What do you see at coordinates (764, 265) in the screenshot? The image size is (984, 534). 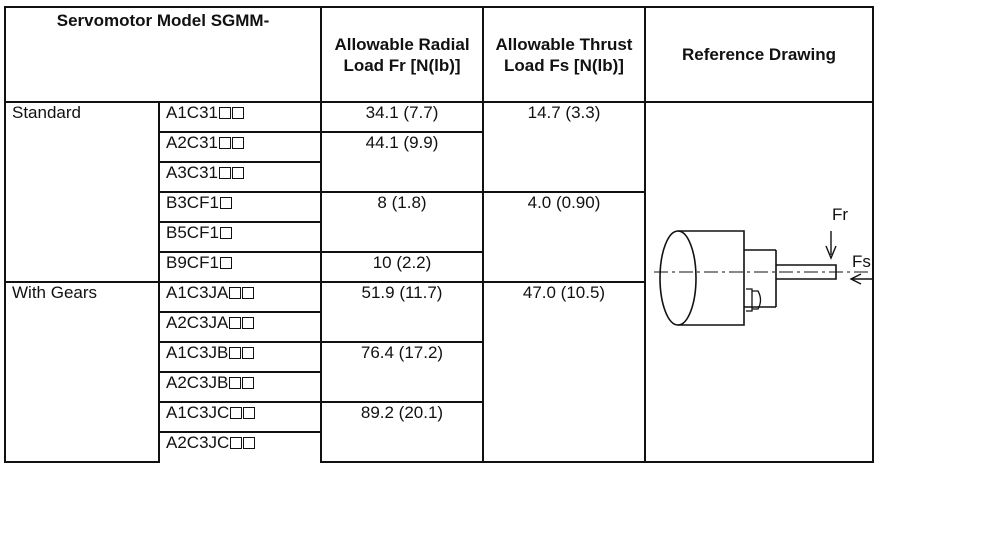 I see `servomotor-drawing: Fr Fs` at bounding box center [764, 265].